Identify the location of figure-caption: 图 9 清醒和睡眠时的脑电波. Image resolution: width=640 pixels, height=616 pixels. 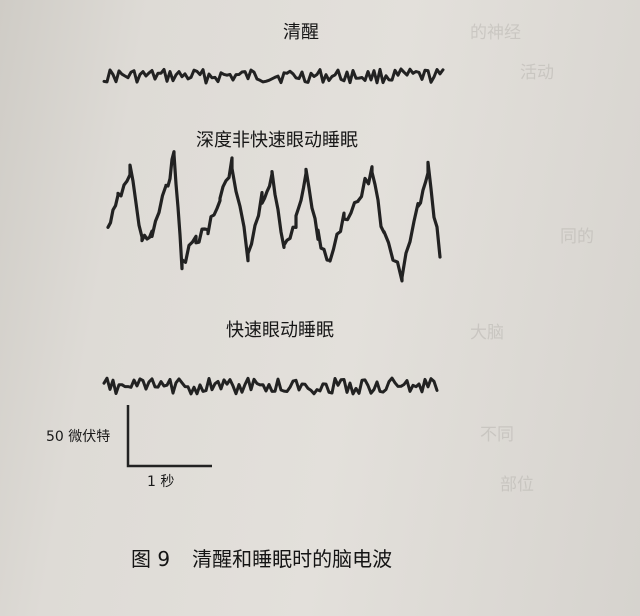
(261, 557).